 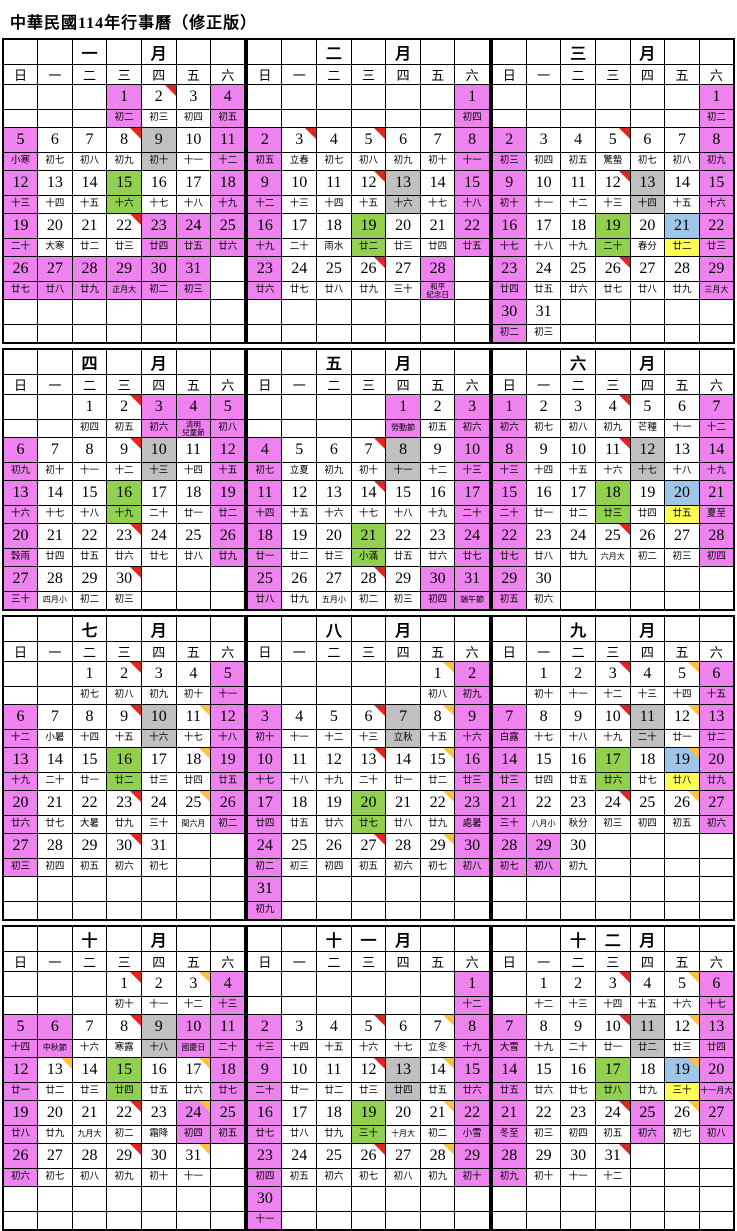 What do you see at coordinates (228, 1048) in the screenshot?
I see `lunar-label-cell: 二十` at bounding box center [228, 1048].